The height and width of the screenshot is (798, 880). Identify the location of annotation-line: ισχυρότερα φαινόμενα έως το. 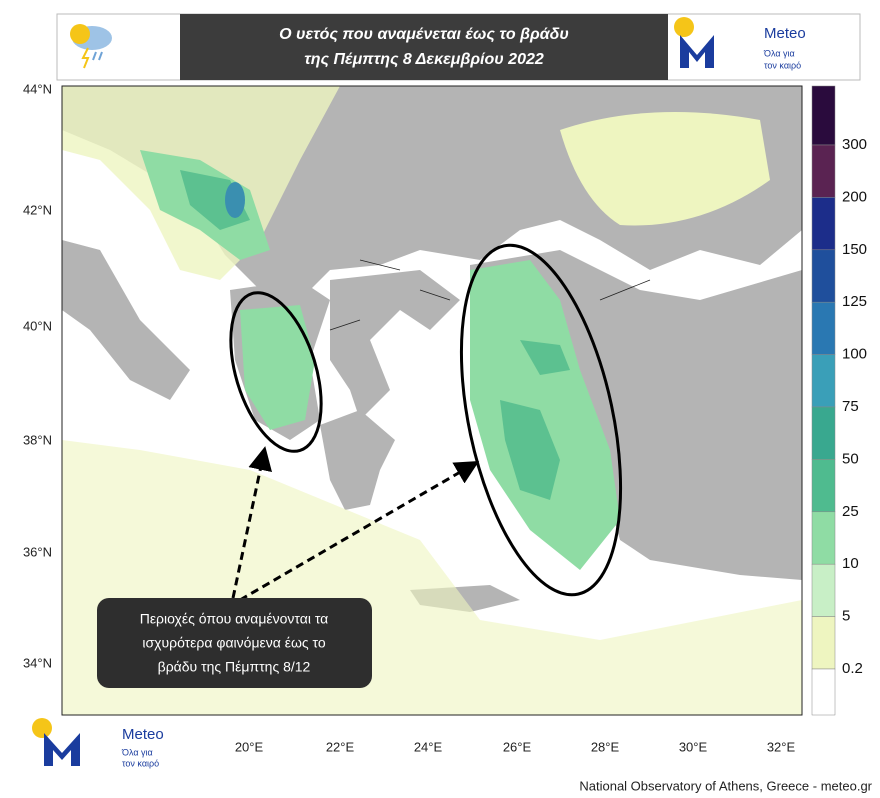
(234, 643).